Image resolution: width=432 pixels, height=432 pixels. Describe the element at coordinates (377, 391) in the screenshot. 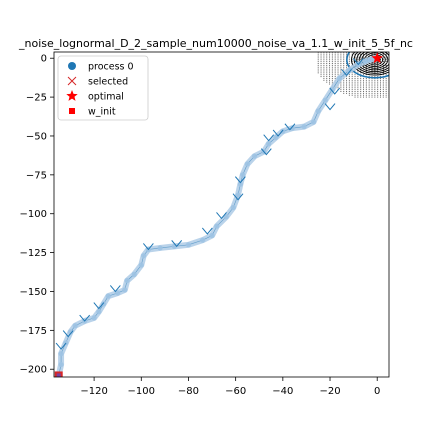

I see `x-tick-label: 0` at that location.